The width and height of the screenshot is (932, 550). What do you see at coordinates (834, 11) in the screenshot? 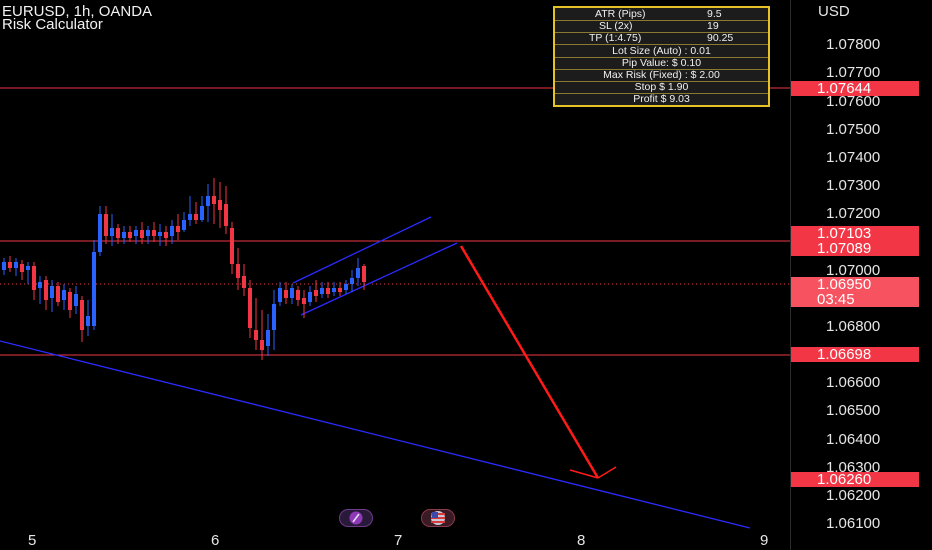
I see `price-axis-currency: USD` at bounding box center [834, 11].